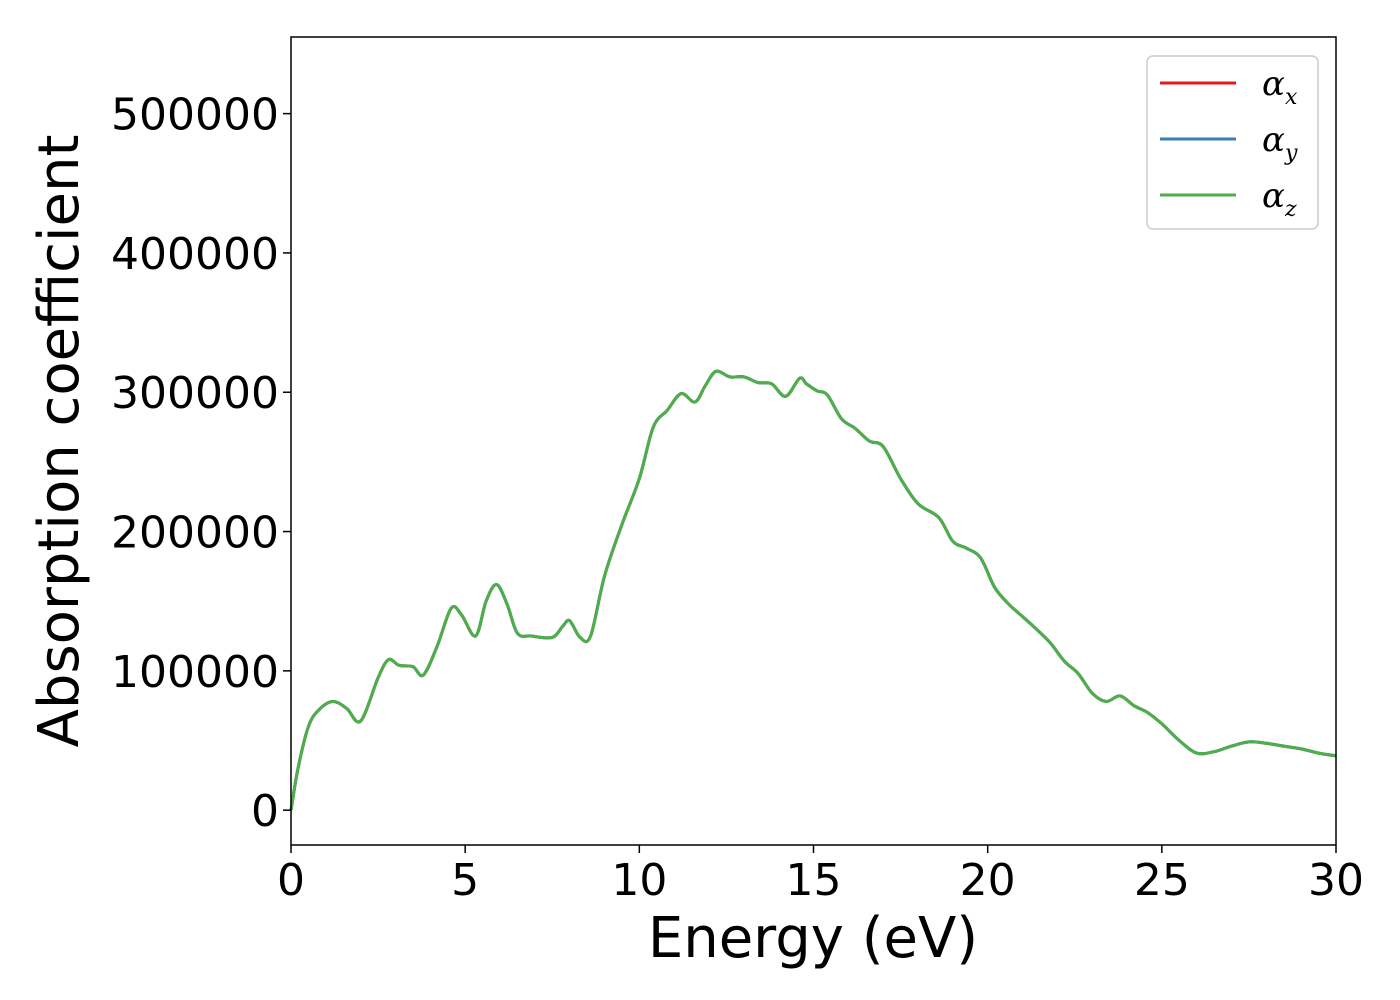 This screenshot has width=1400, height=1000. I want to click on legend-label: αy, so click(1280, 143).